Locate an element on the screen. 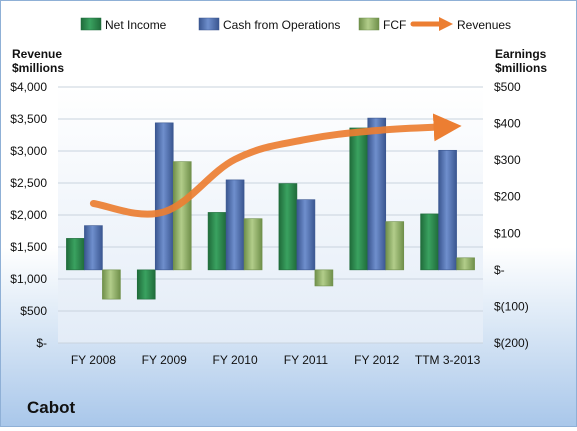  category-label: TTM 3-2013 is located at coordinates (448, 360).